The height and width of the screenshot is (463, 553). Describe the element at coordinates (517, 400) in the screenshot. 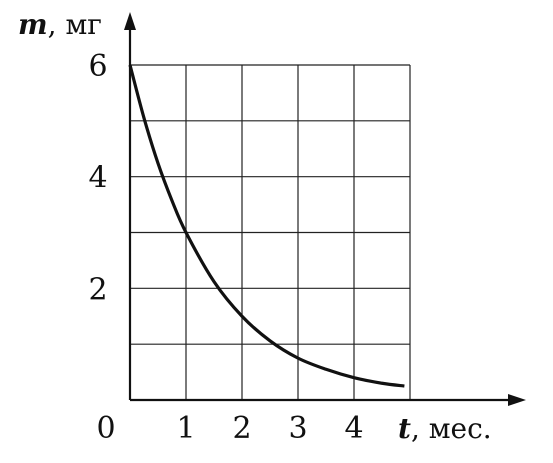

I see `x-axis-arrow` at that location.